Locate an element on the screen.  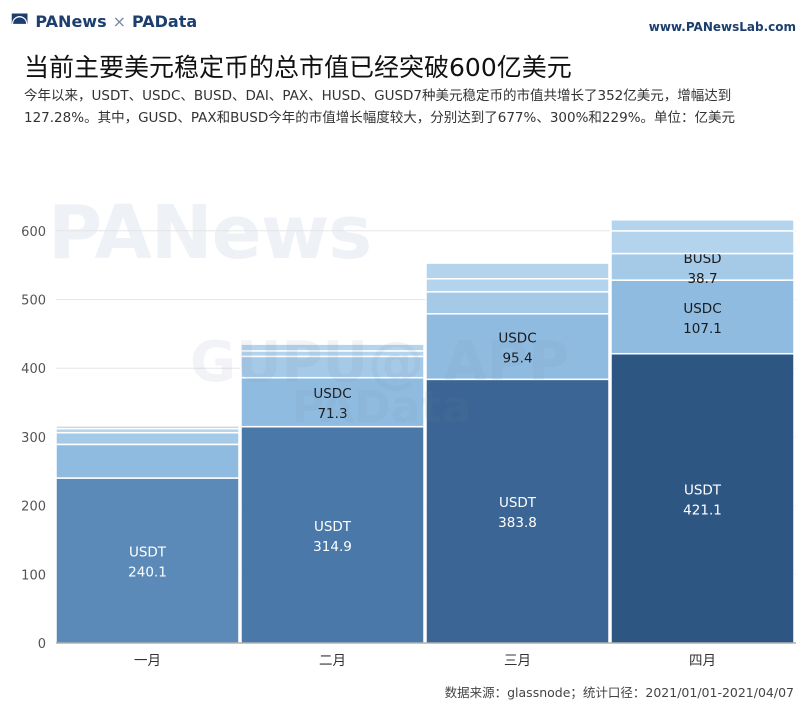
segment-value-label: 421.1 is located at coordinates (702, 510).